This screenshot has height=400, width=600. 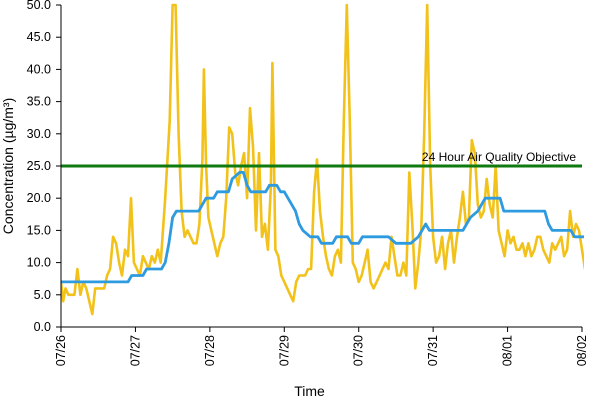 I want to click on y-axis-title: Concentration (µg/m³), so click(x=8, y=166).